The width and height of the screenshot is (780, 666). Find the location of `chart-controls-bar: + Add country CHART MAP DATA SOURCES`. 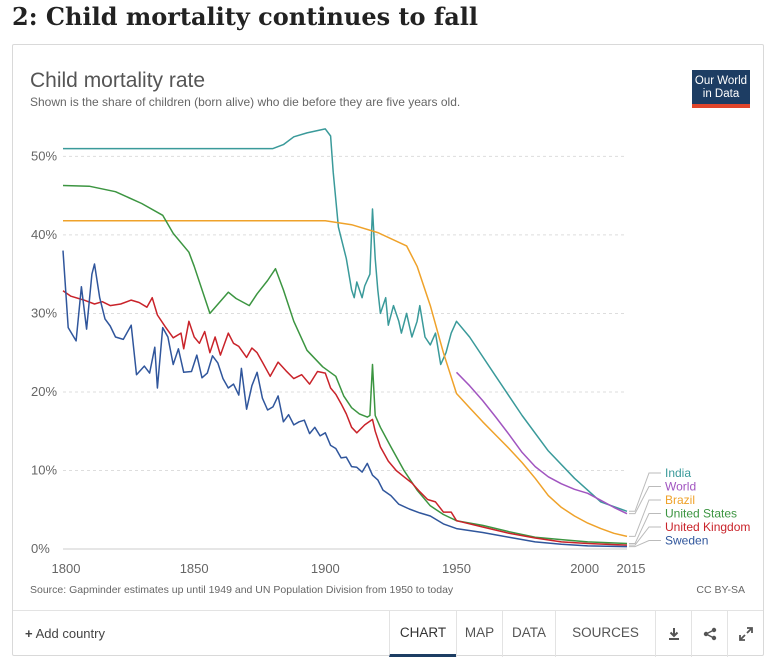

chart-controls-bar: + Add country CHART MAP DATA SOURCES is located at coordinates (388, 633).